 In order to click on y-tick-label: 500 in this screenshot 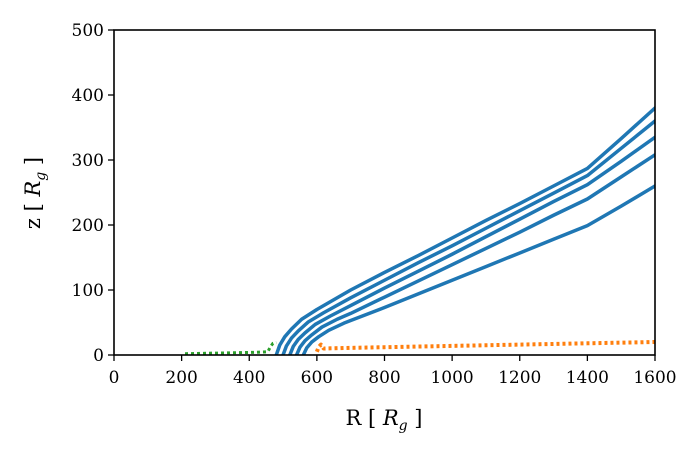, I will do `click(88, 31)`.